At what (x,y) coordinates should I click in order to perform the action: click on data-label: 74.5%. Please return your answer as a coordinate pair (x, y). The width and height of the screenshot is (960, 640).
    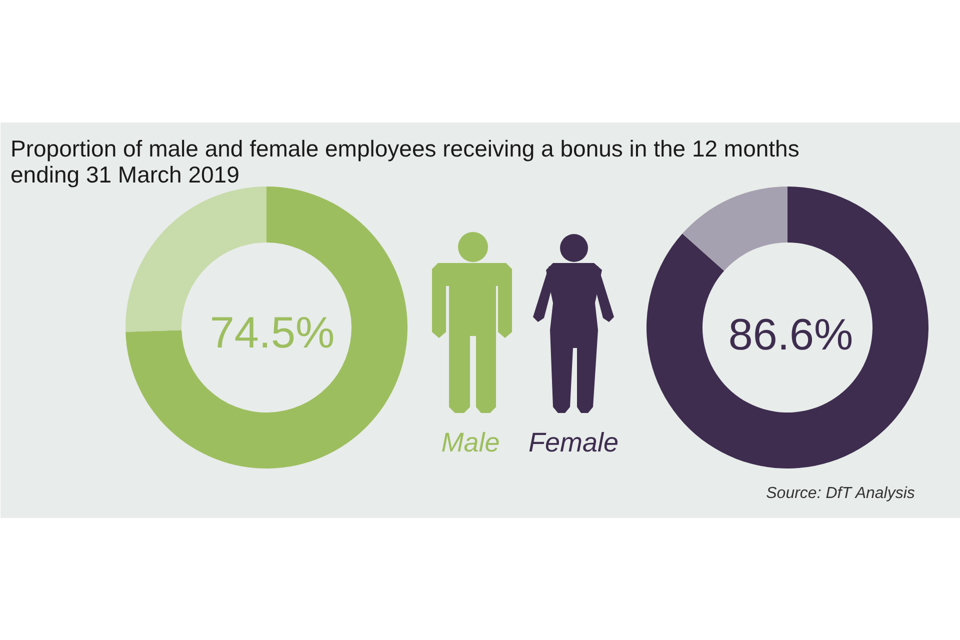
    Looking at the image, I should click on (272, 333).